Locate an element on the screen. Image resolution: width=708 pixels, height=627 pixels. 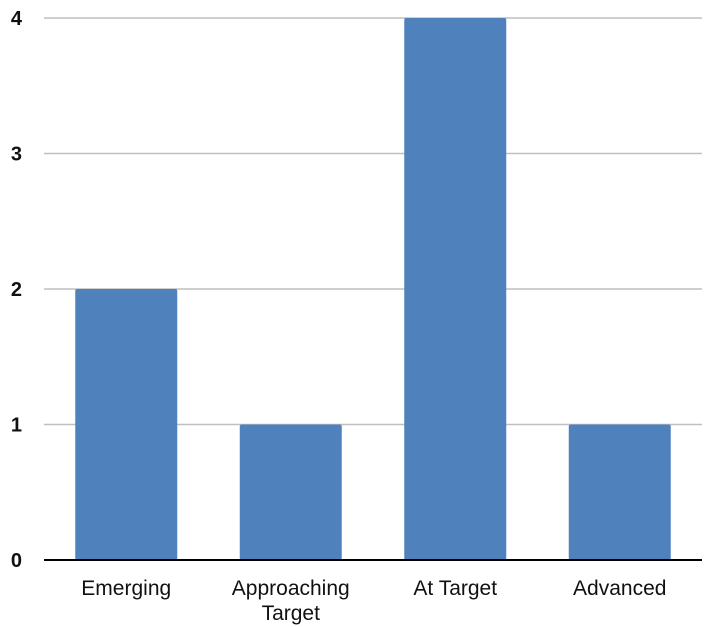
x-tick-label: Advanced is located at coordinates (619, 588).